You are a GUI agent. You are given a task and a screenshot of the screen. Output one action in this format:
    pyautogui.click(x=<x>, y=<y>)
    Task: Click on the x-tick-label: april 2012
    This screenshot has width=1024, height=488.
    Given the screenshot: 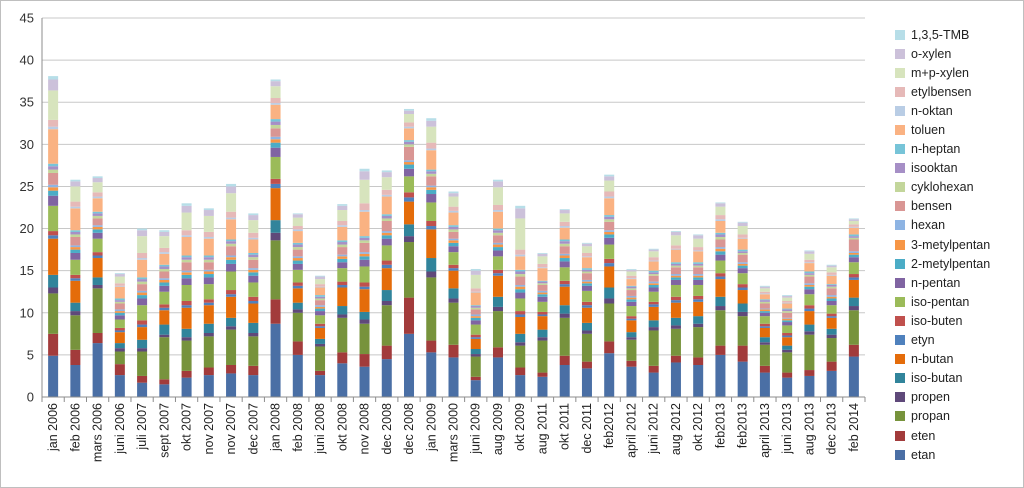 What is the action you would take?
    pyautogui.click(x=631, y=430)
    